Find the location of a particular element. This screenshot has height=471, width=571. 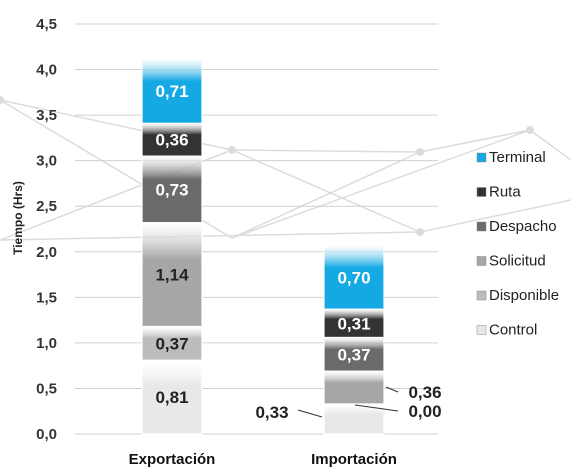

y-tick-label: 2,0 is located at coordinates (46, 252).